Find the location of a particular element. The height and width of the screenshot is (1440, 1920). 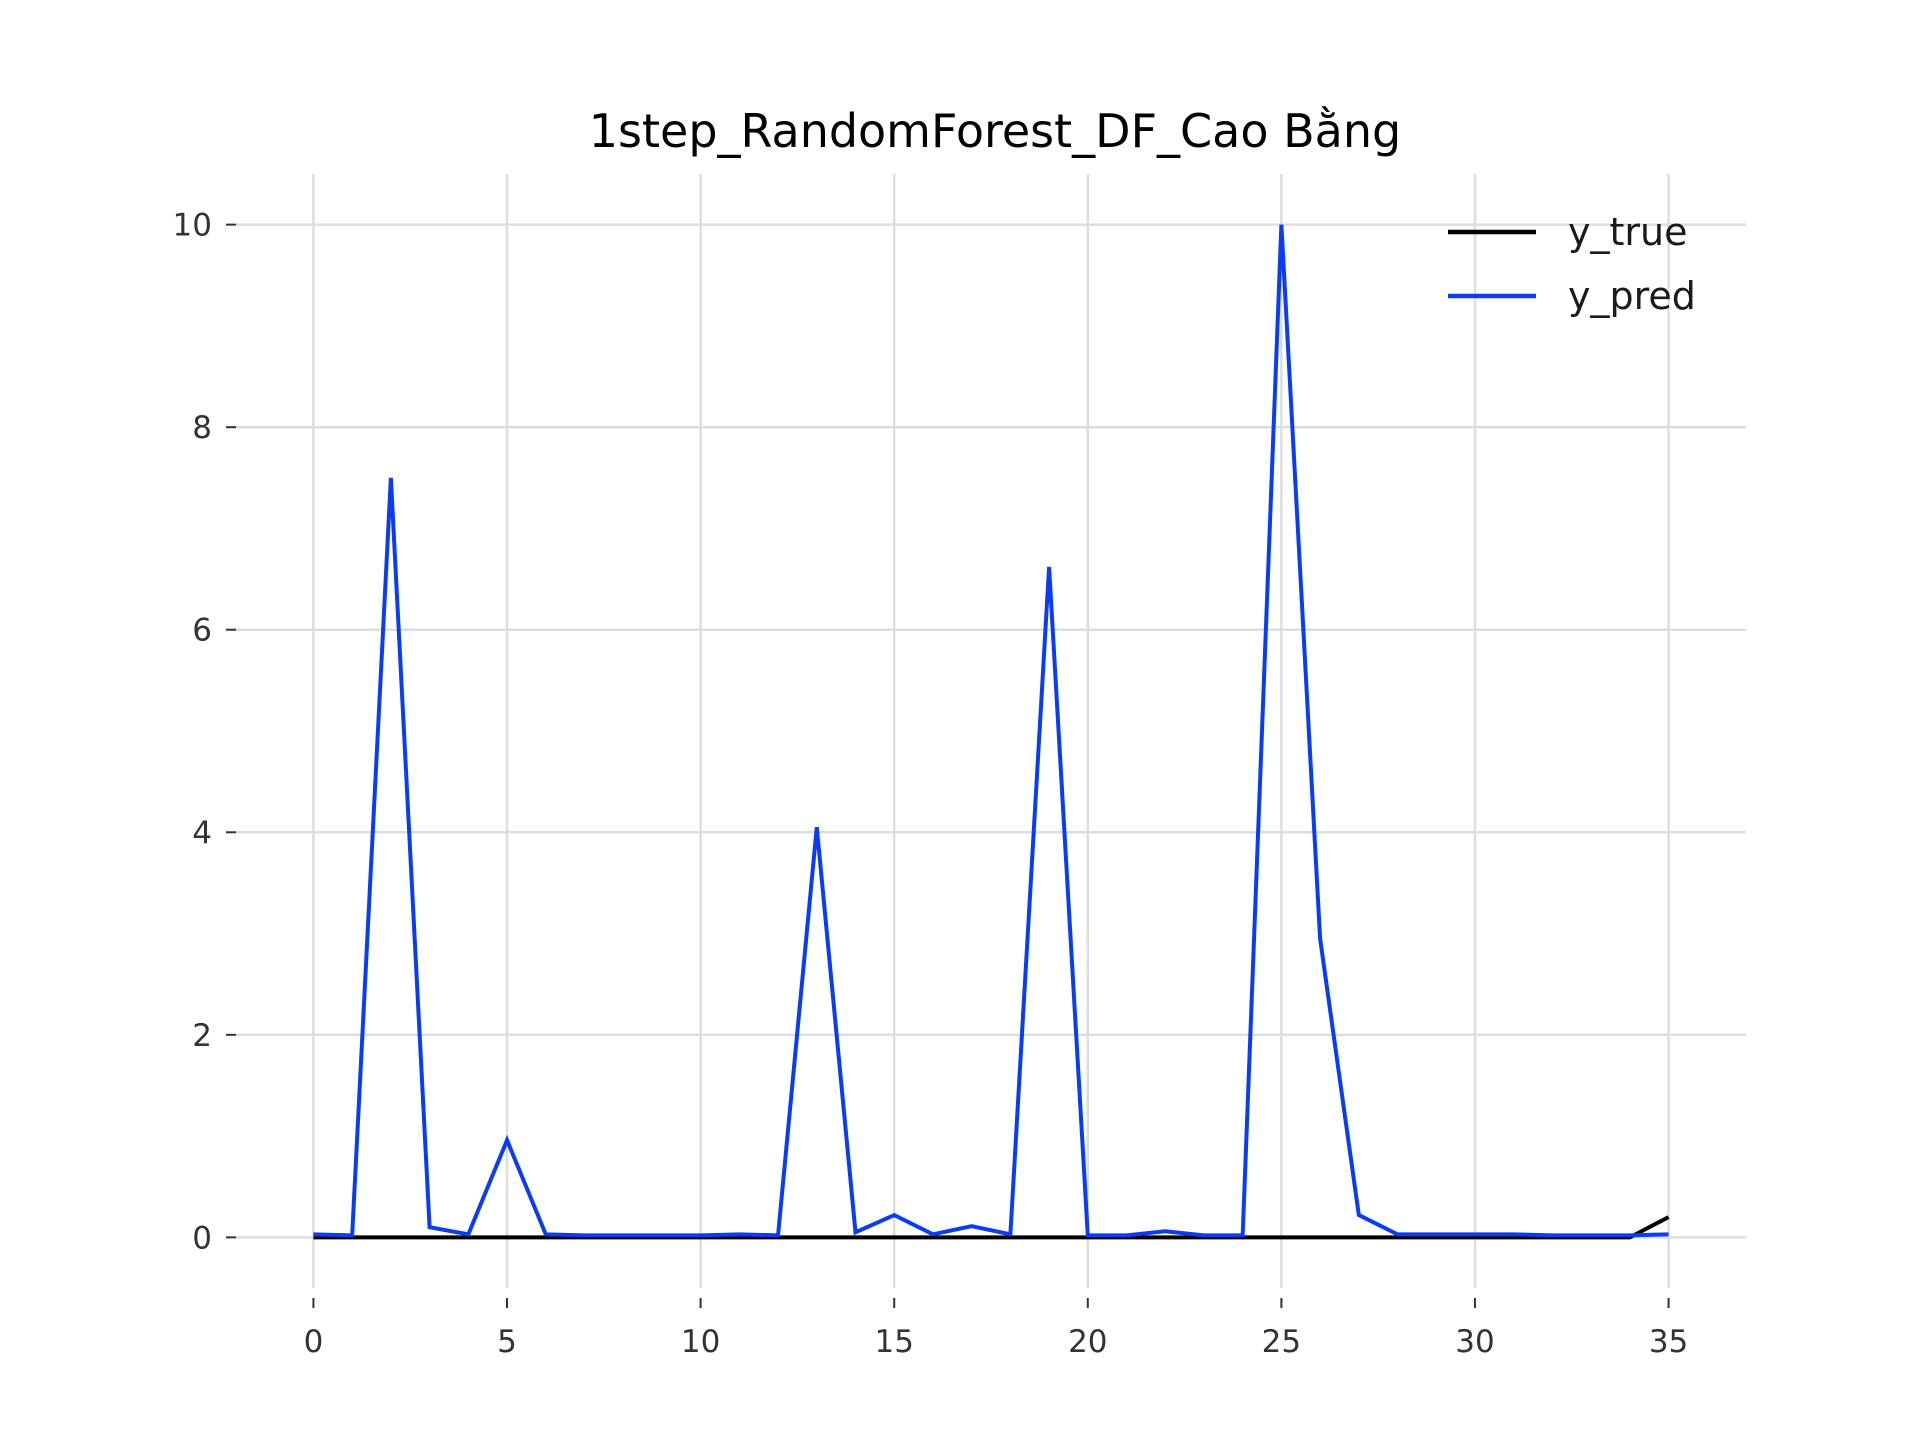

y-tick-label-0: 0 is located at coordinates (202, 1238).